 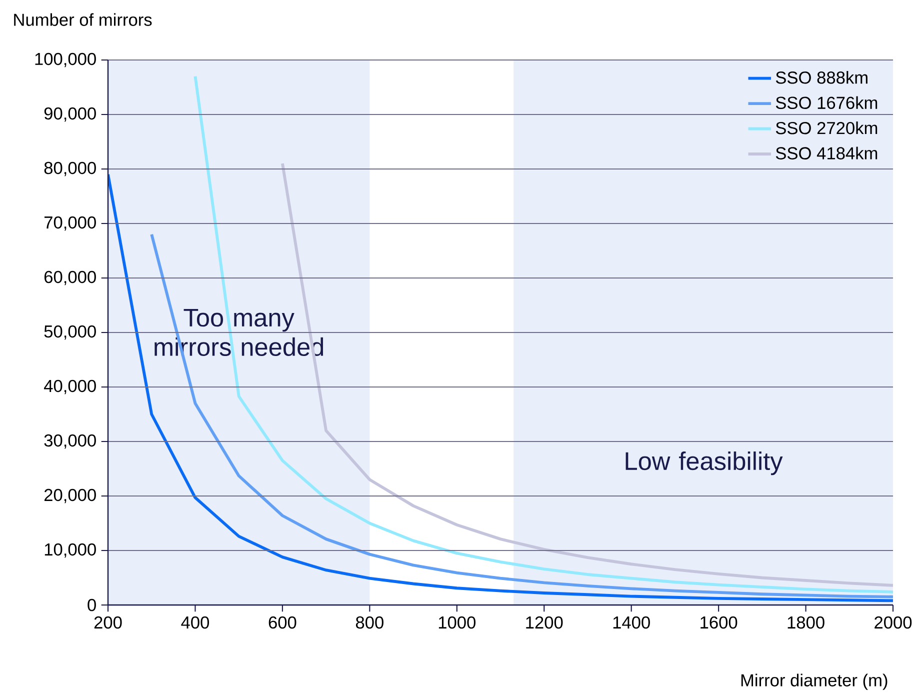 What do you see at coordinates (827, 102) in the screenshot?
I see `legend-label: SSO 1676km` at bounding box center [827, 102].